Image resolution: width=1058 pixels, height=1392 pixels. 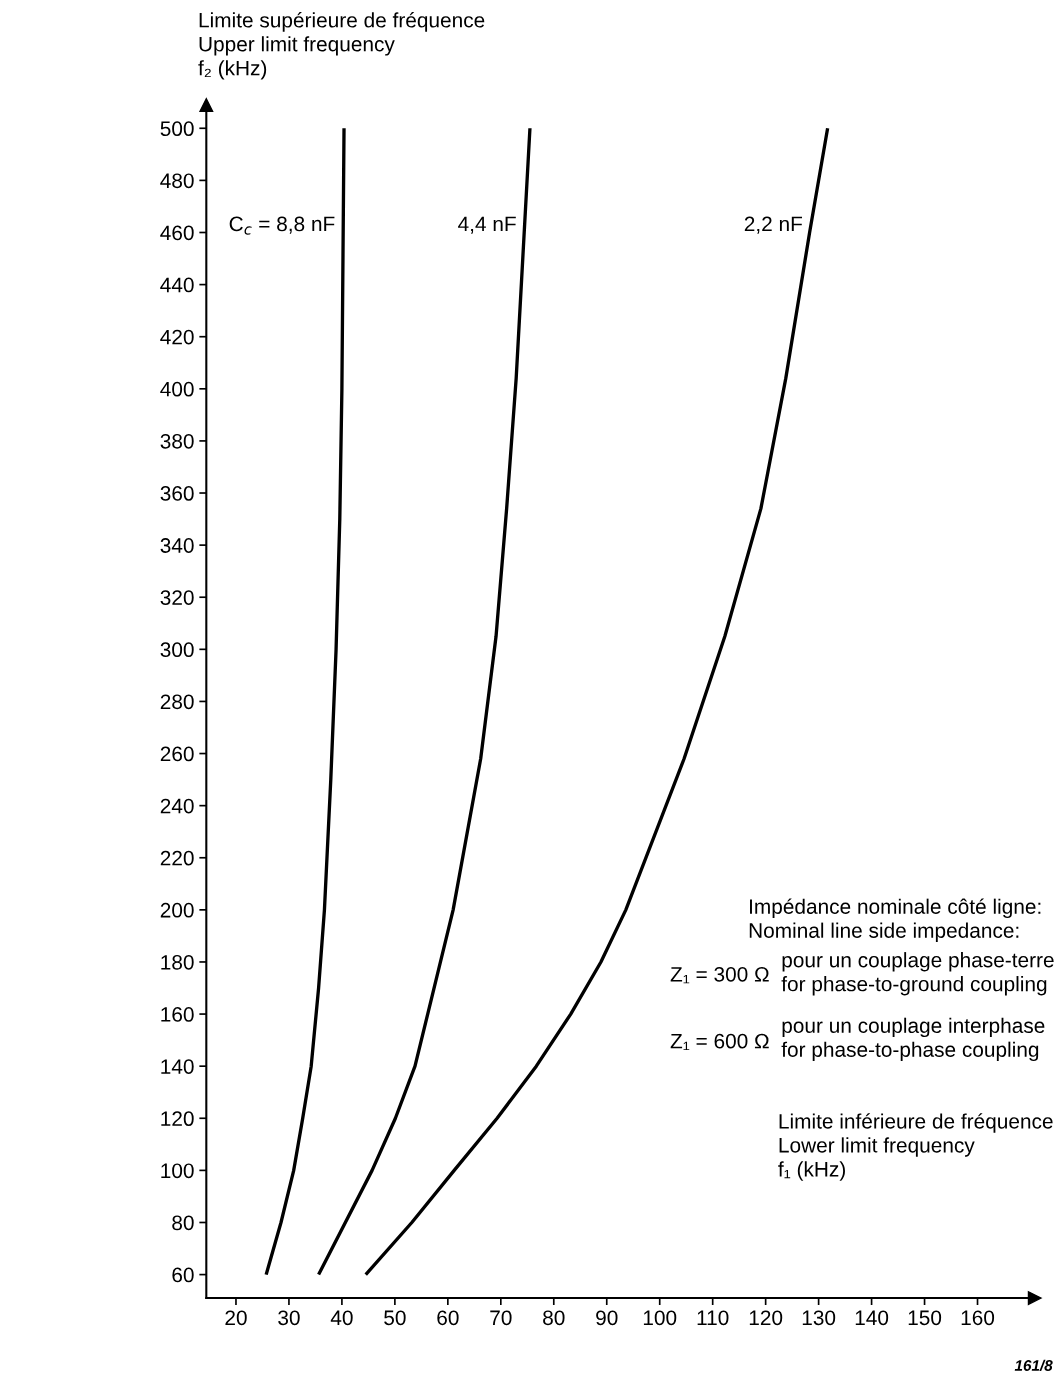 I want to click on y-tick-label: 240, so click(x=177, y=806).